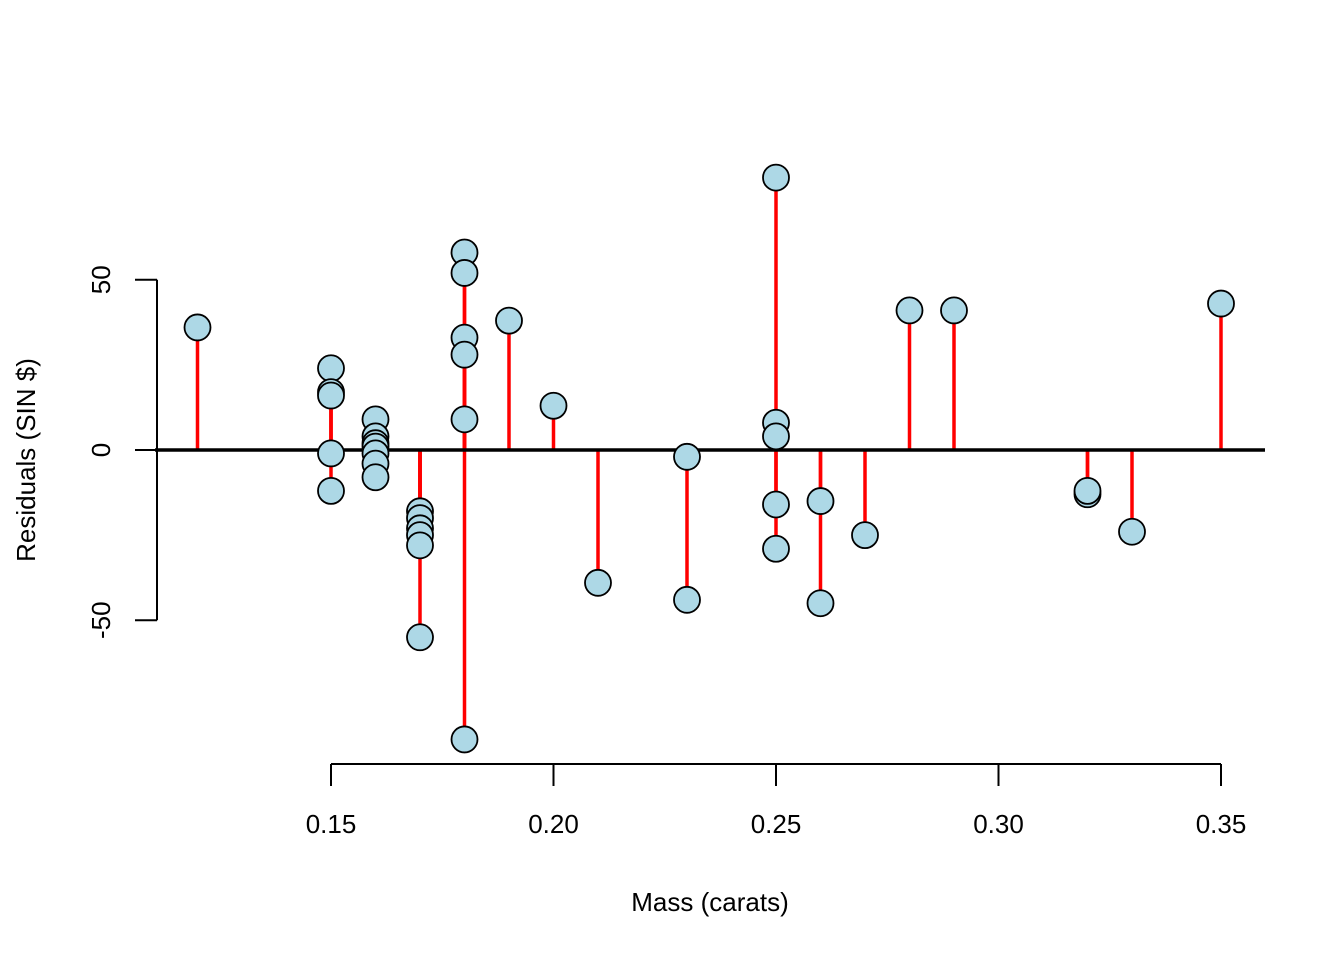 The image size is (1344, 960). Describe the element at coordinates (101, 279) in the screenshot. I see `y-tick-label: 50` at that location.